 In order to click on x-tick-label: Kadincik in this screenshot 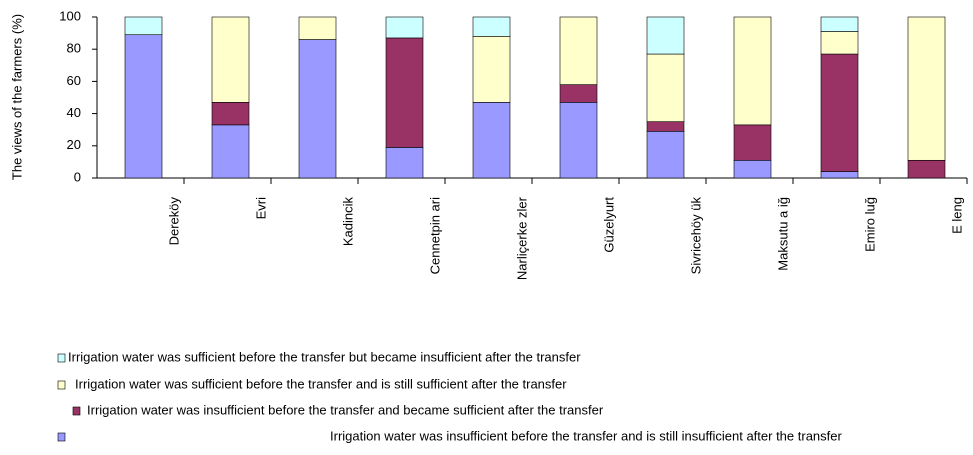, I will do `click(347, 222)`.